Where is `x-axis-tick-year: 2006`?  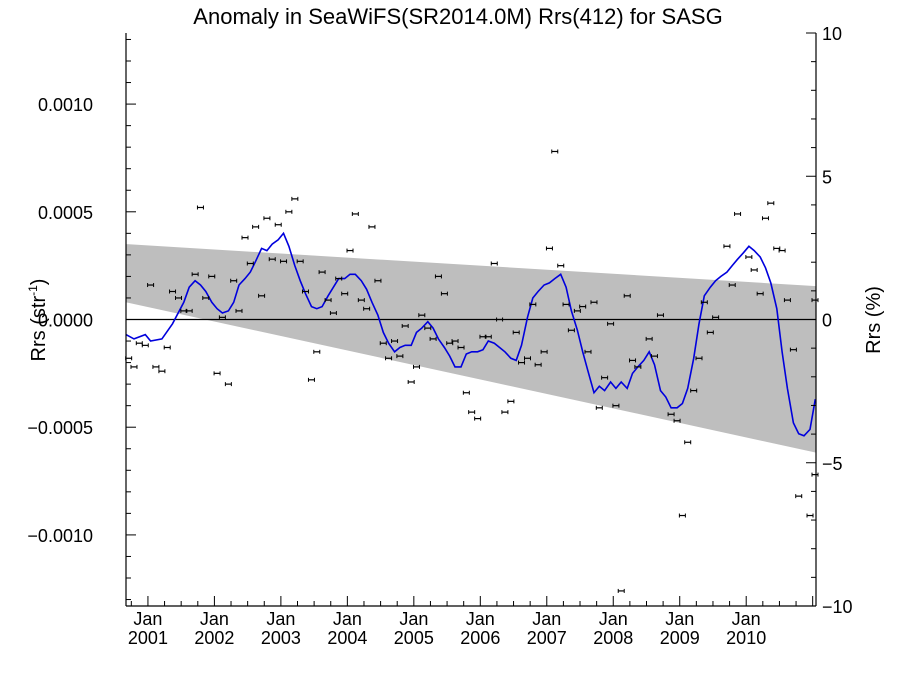 x-axis-tick-year: 2006 is located at coordinates (480, 638).